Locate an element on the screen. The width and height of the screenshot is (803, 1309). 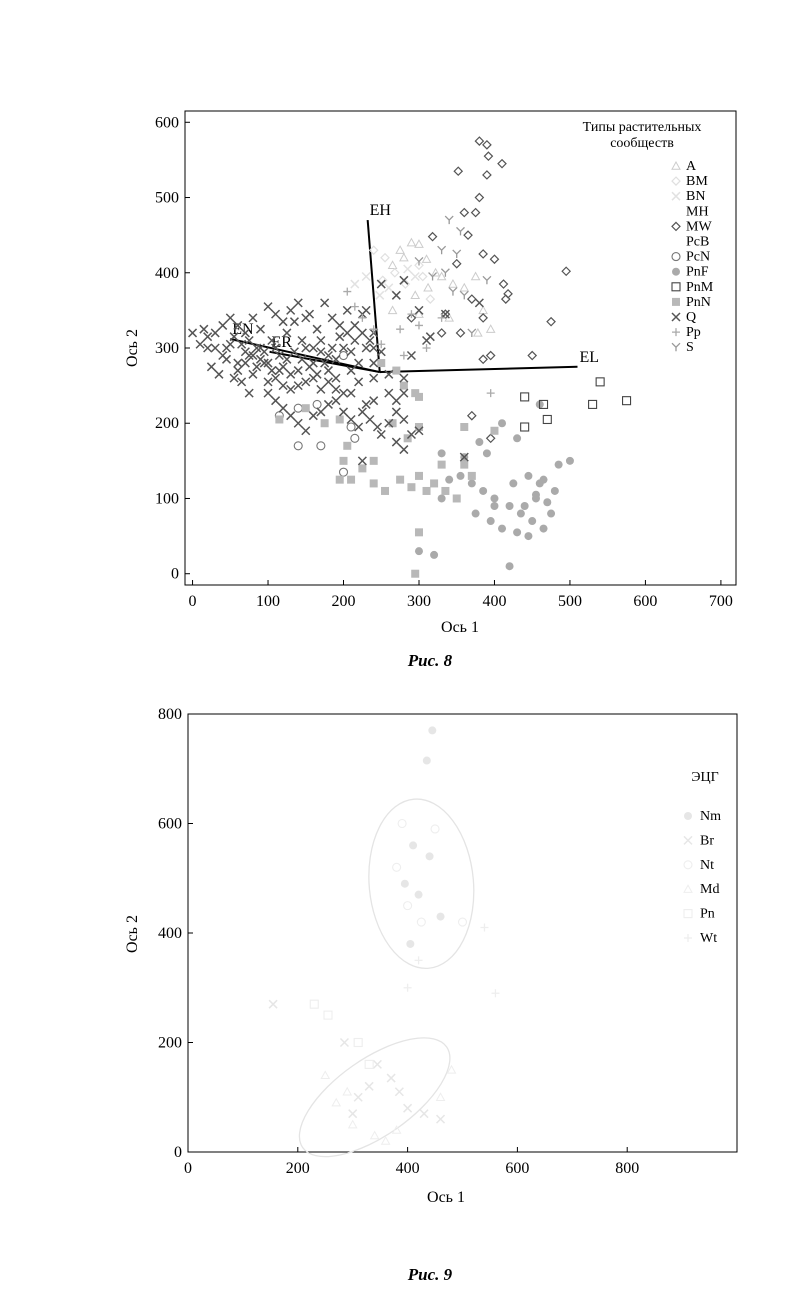
plot2-ytick-label: 600 is located at coordinates (170, 824).